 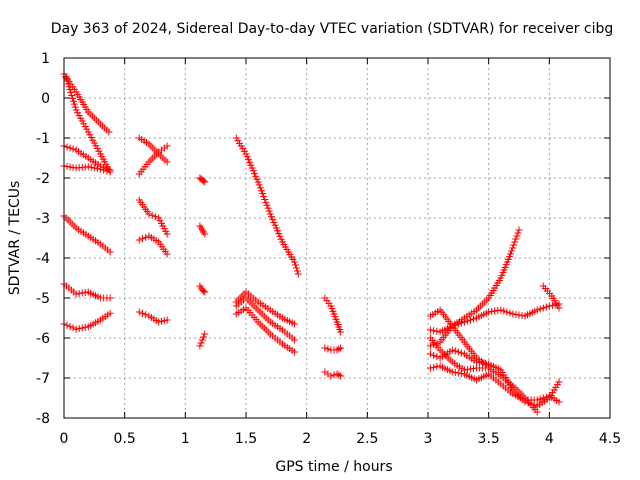 What do you see at coordinates (367, 439) in the screenshot?
I see `x-tick-label: 2.5` at bounding box center [367, 439].